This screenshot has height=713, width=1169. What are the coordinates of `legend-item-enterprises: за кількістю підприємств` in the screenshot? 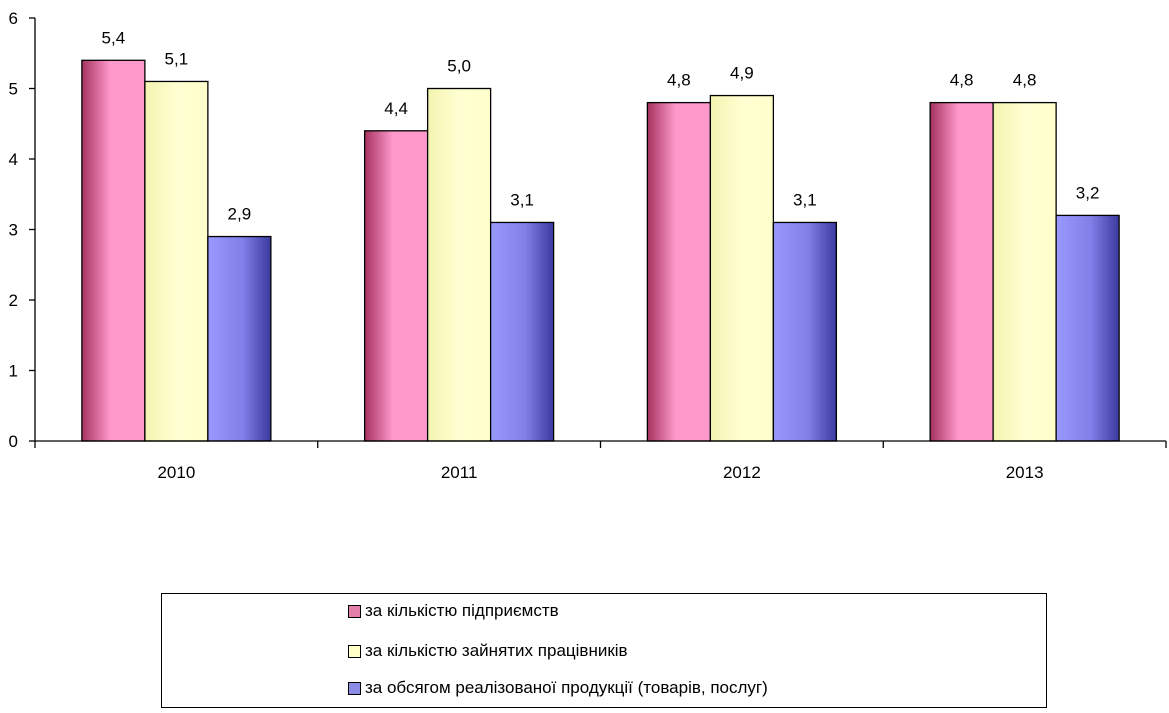 It's located at (453, 611).